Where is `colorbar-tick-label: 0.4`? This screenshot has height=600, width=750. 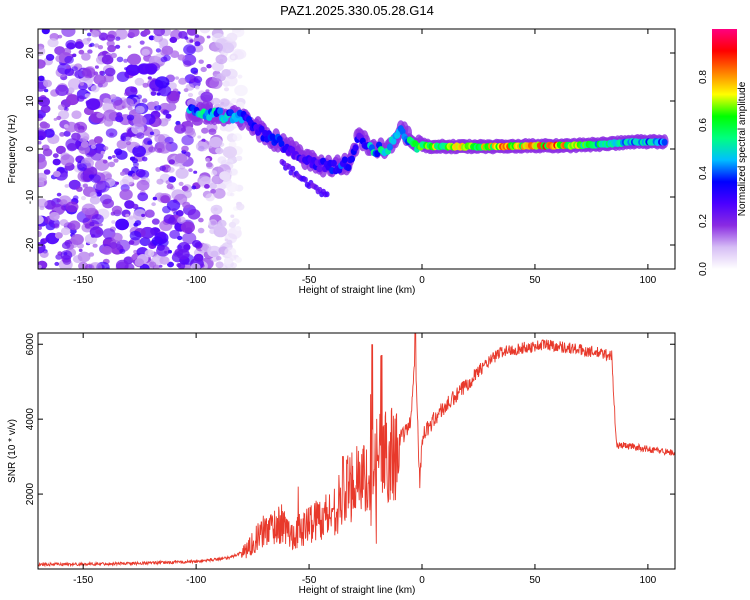
colorbar-tick-label: 0.4 is located at coordinates (703, 173).